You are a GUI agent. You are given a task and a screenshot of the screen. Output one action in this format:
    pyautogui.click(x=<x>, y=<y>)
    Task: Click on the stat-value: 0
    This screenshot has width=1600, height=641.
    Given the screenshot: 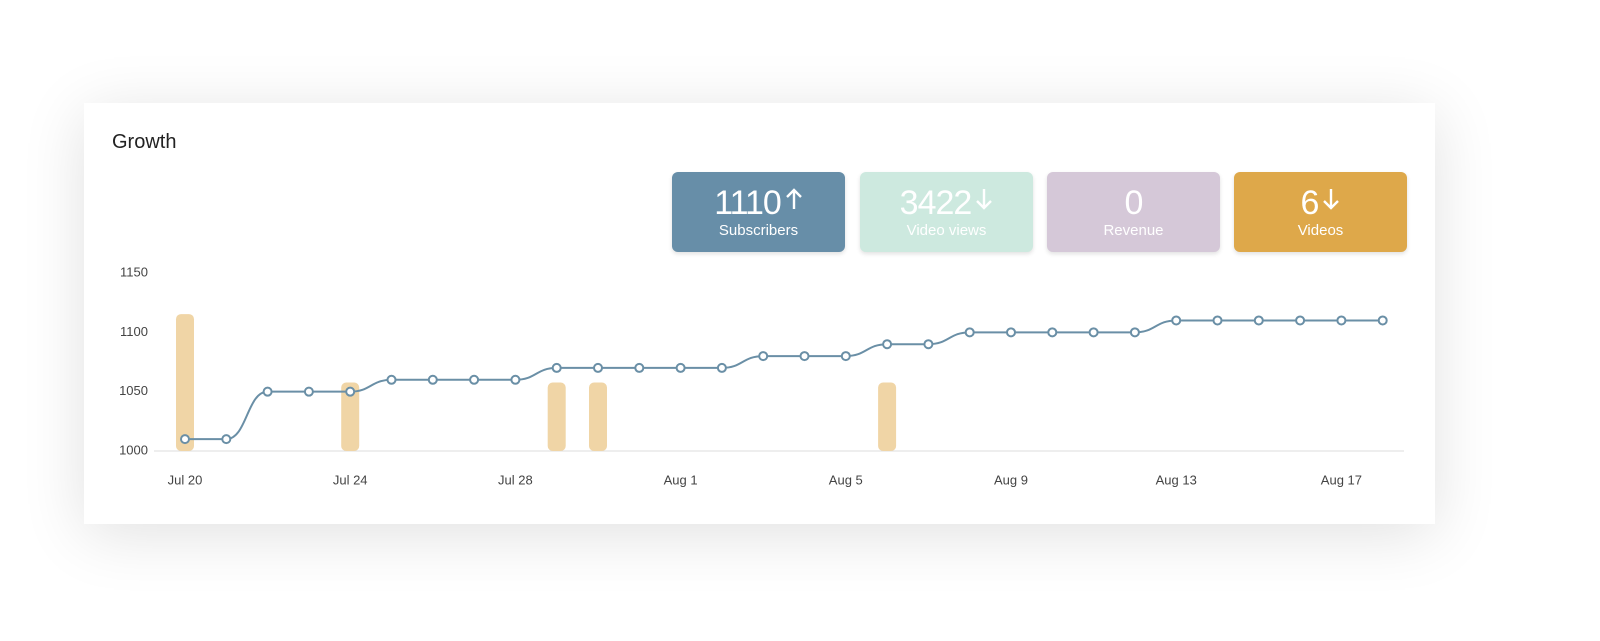 What is the action you would take?
    pyautogui.click(x=1133, y=203)
    